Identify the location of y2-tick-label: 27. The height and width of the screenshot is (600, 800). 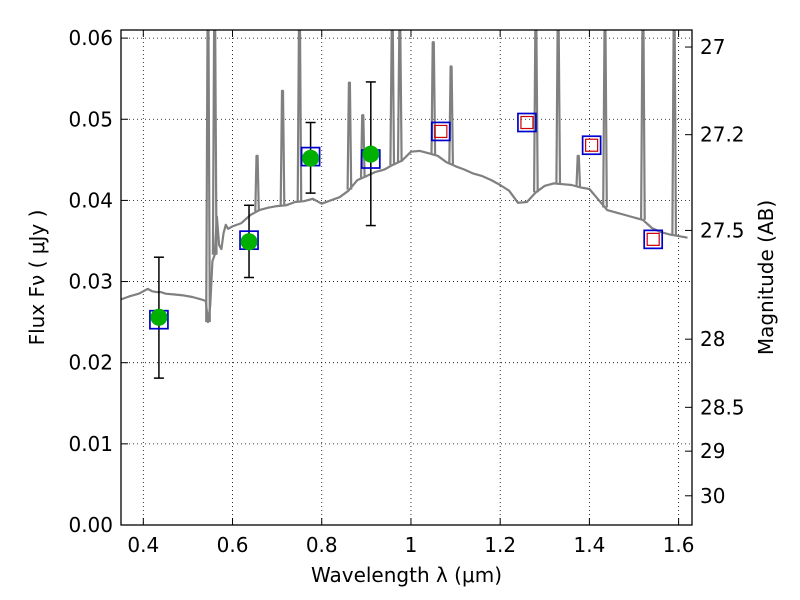
(712, 47).